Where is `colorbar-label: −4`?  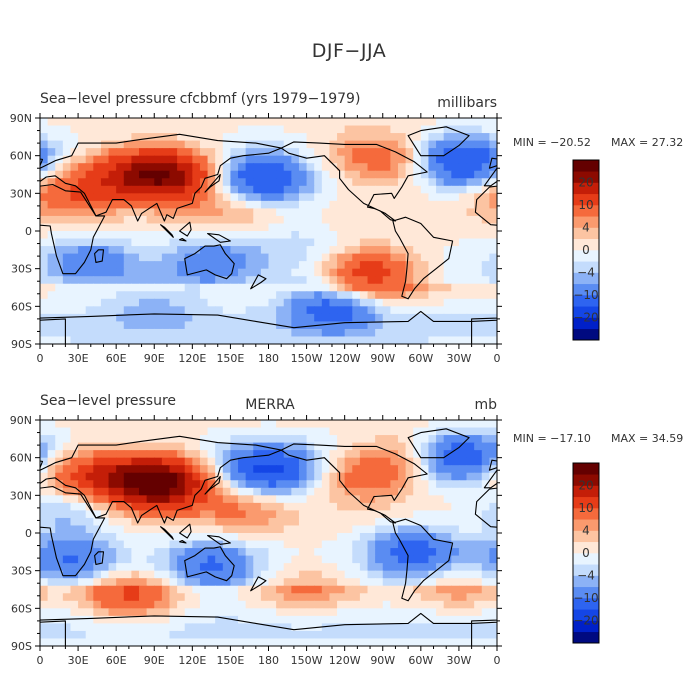
colorbar-label: −4 is located at coordinates (586, 273).